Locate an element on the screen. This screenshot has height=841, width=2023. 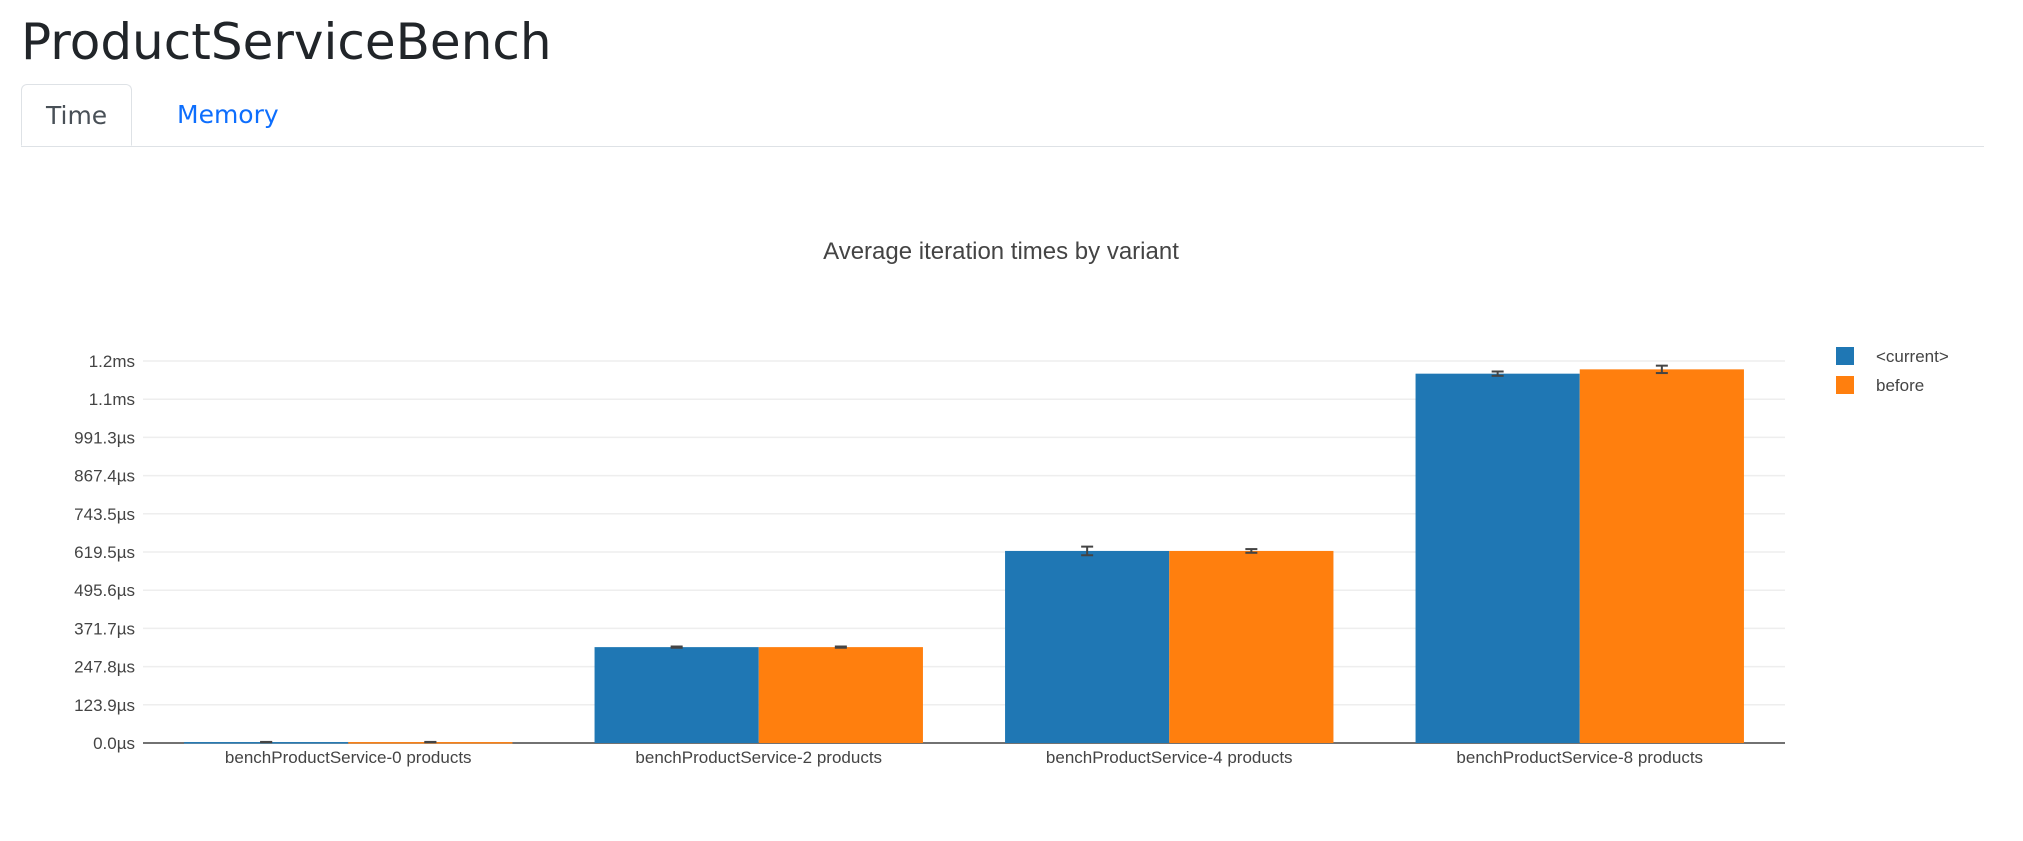
tab-memory: Memory is located at coordinates (228, 114).